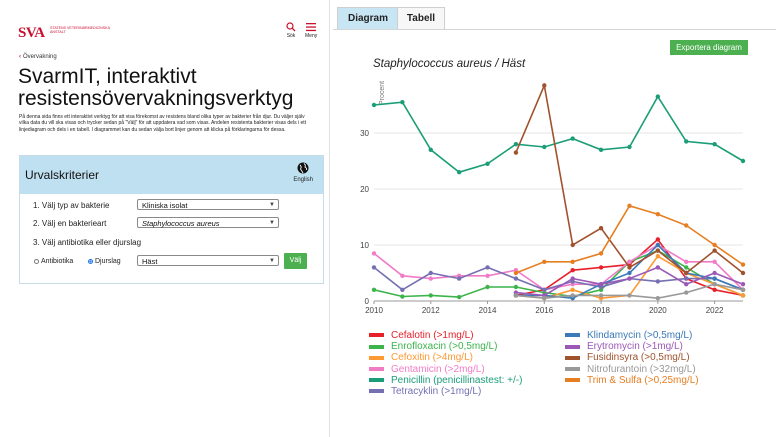 This screenshot has width=776, height=437. What do you see at coordinates (421, 18) in the screenshot?
I see `tab-tabell: Tabell` at bounding box center [421, 18].